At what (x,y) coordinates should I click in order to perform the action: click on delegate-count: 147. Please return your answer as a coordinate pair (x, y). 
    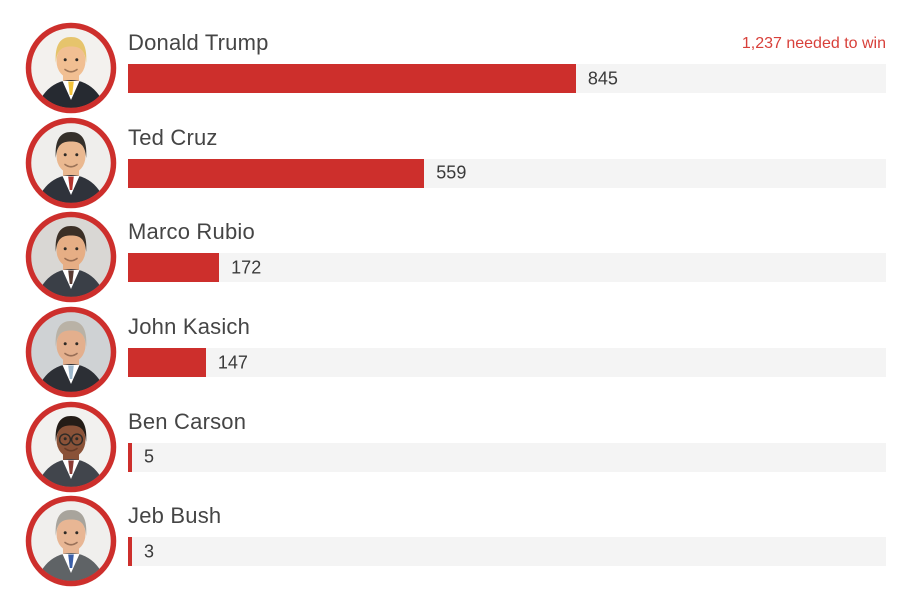
    Looking at the image, I should click on (232, 362).